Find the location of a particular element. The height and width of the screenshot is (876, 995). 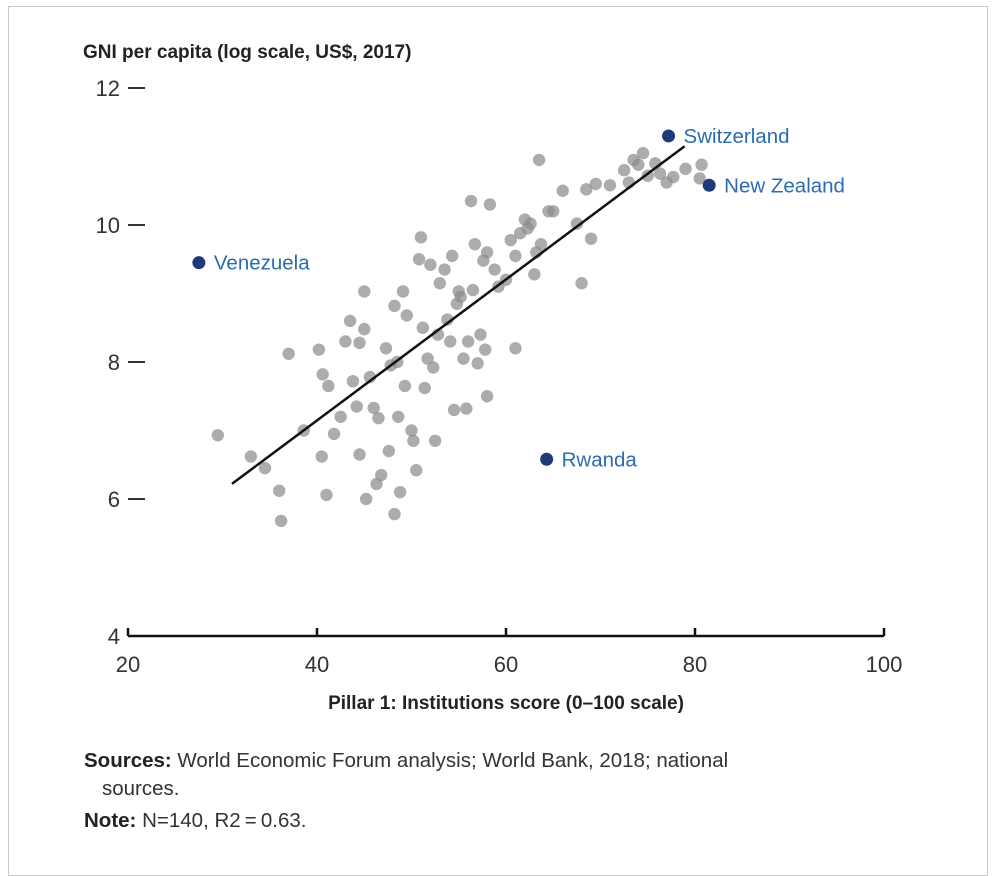

y-tick-label: 6 is located at coordinates (114, 499).